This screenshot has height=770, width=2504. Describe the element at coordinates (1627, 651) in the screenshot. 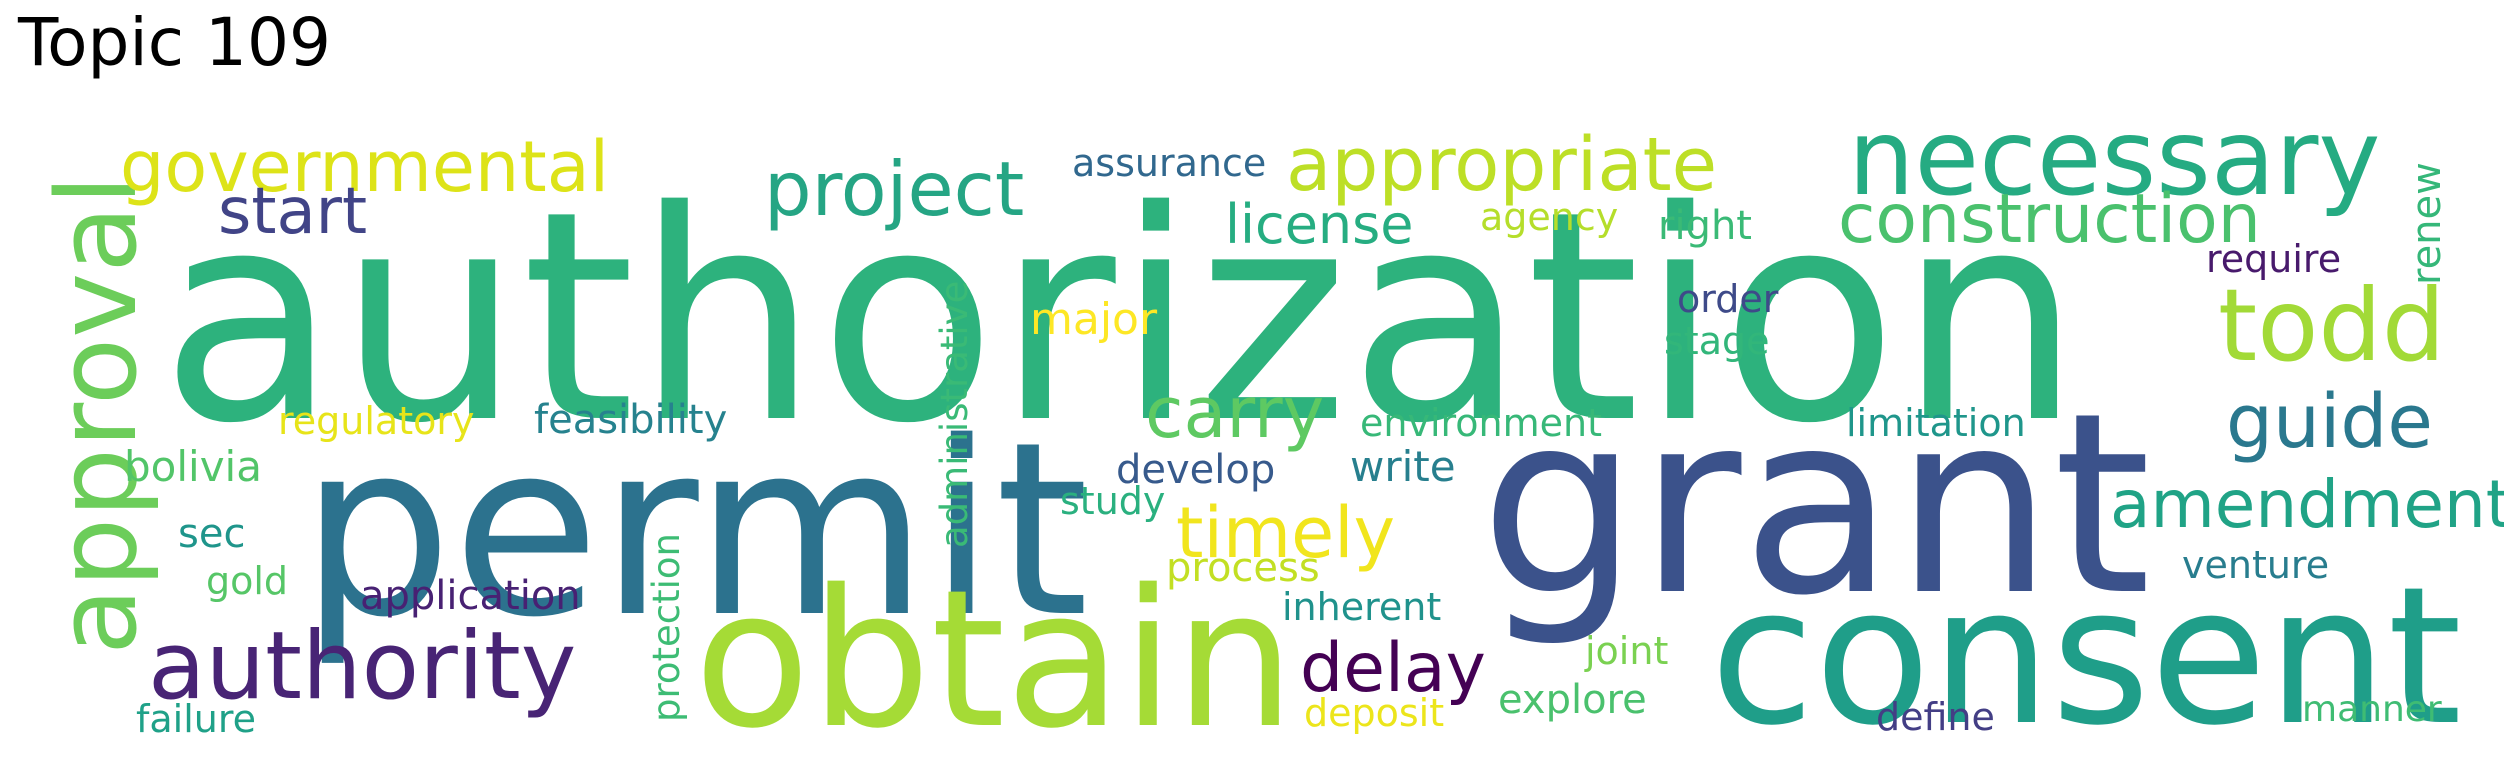

I see `word-joint: joint` at that location.